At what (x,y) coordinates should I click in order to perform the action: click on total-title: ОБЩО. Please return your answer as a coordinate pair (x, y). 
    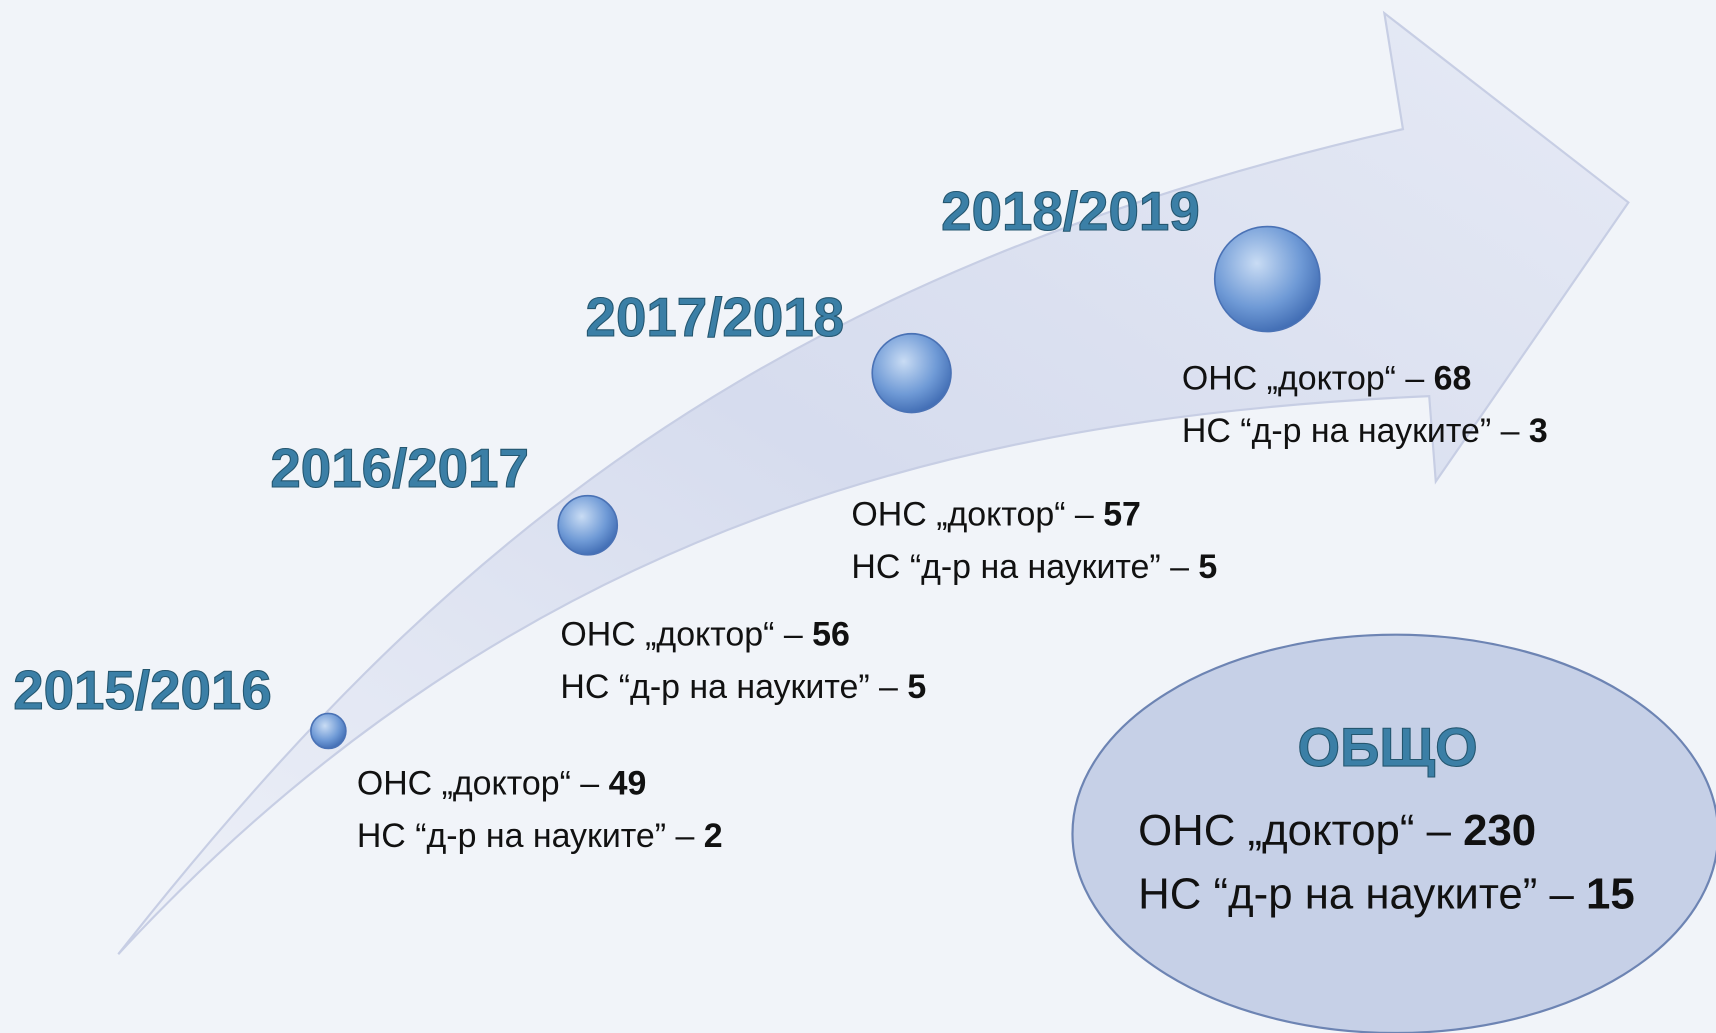
    Looking at the image, I should click on (1388, 747).